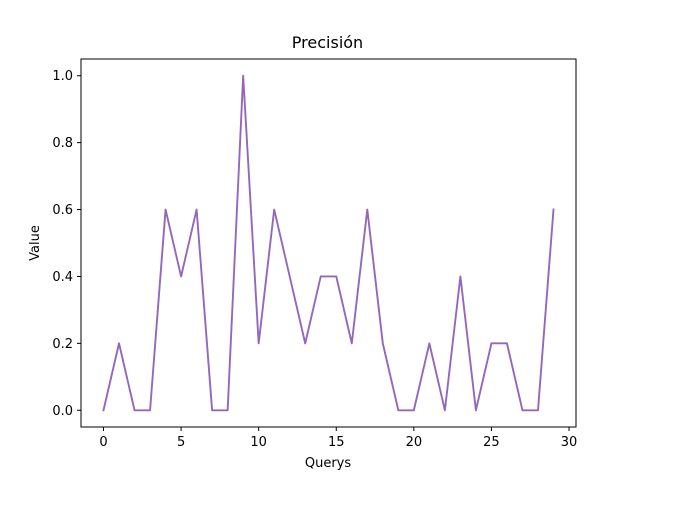 The image size is (685, 510). What do you see at coordinates (62, 76) in the screenshot?
I see `y-tick-label: 1.0` at bounding box center [62, 76].